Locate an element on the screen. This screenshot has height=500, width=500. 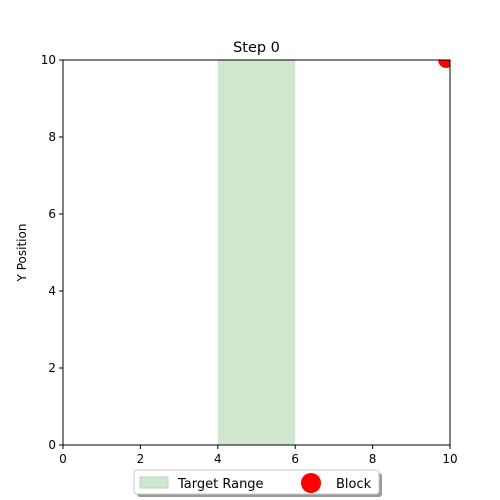
target-range-band is located at coordinates (256, 252).